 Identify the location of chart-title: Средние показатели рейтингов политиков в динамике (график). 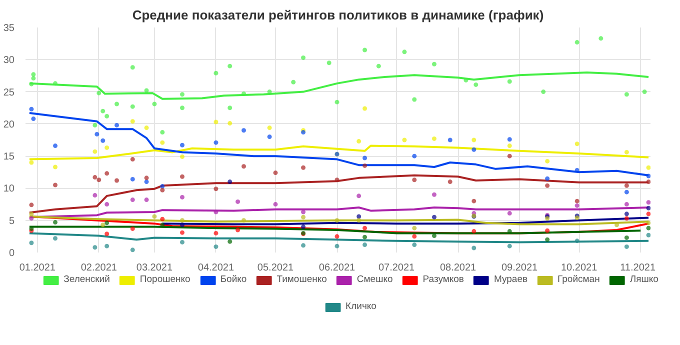
(338, 15).